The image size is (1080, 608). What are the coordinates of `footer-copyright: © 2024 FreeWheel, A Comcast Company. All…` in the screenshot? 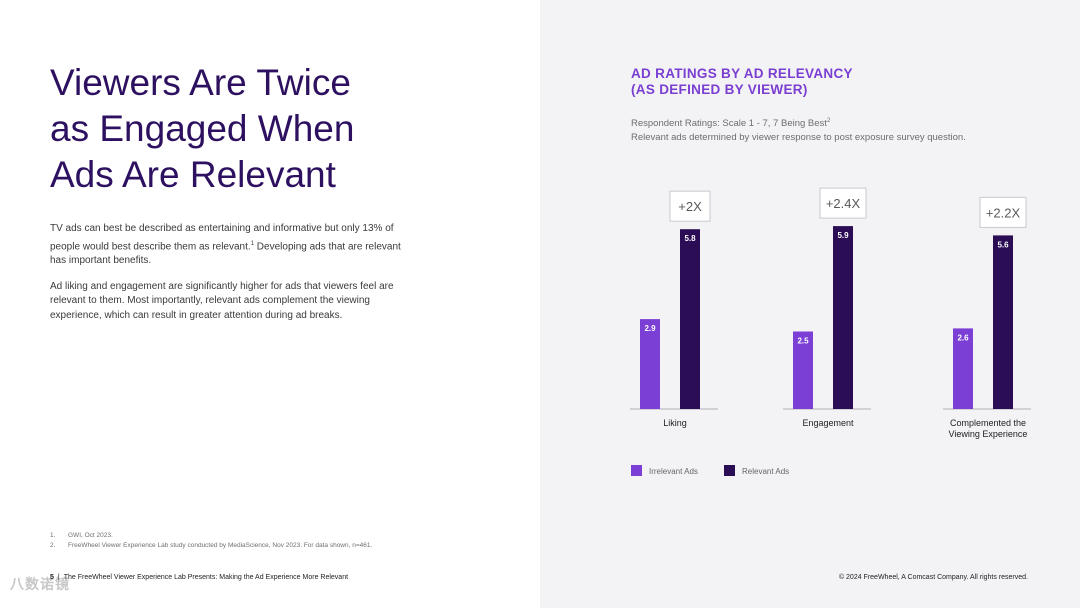 It's located at (933, 577).